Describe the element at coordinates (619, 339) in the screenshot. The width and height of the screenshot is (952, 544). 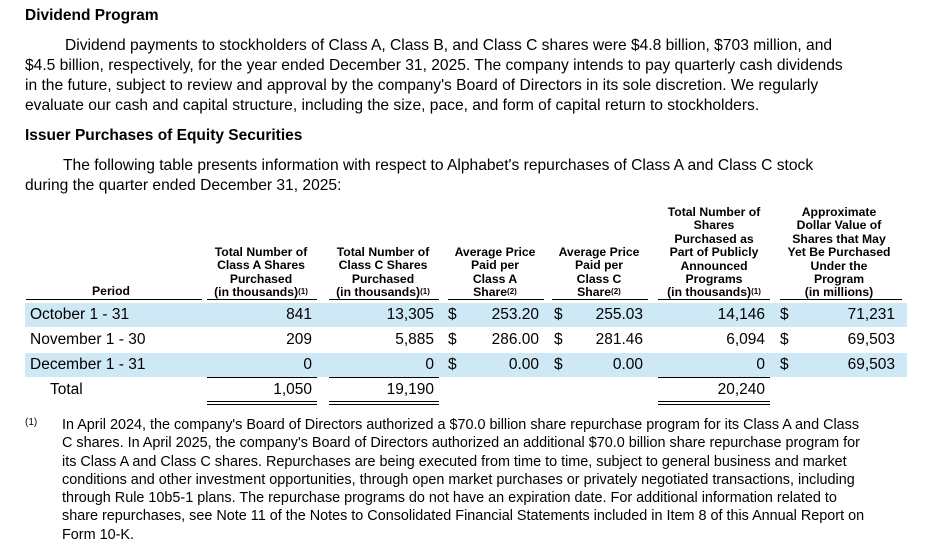
I see `cell-avg-price-c: 281.46` at that location.